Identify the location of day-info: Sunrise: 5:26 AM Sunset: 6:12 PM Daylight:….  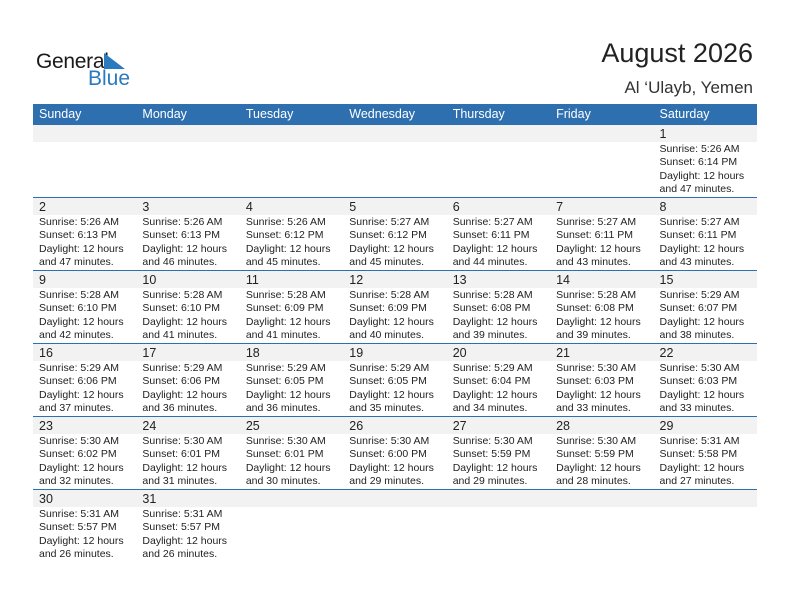
(291, 243).